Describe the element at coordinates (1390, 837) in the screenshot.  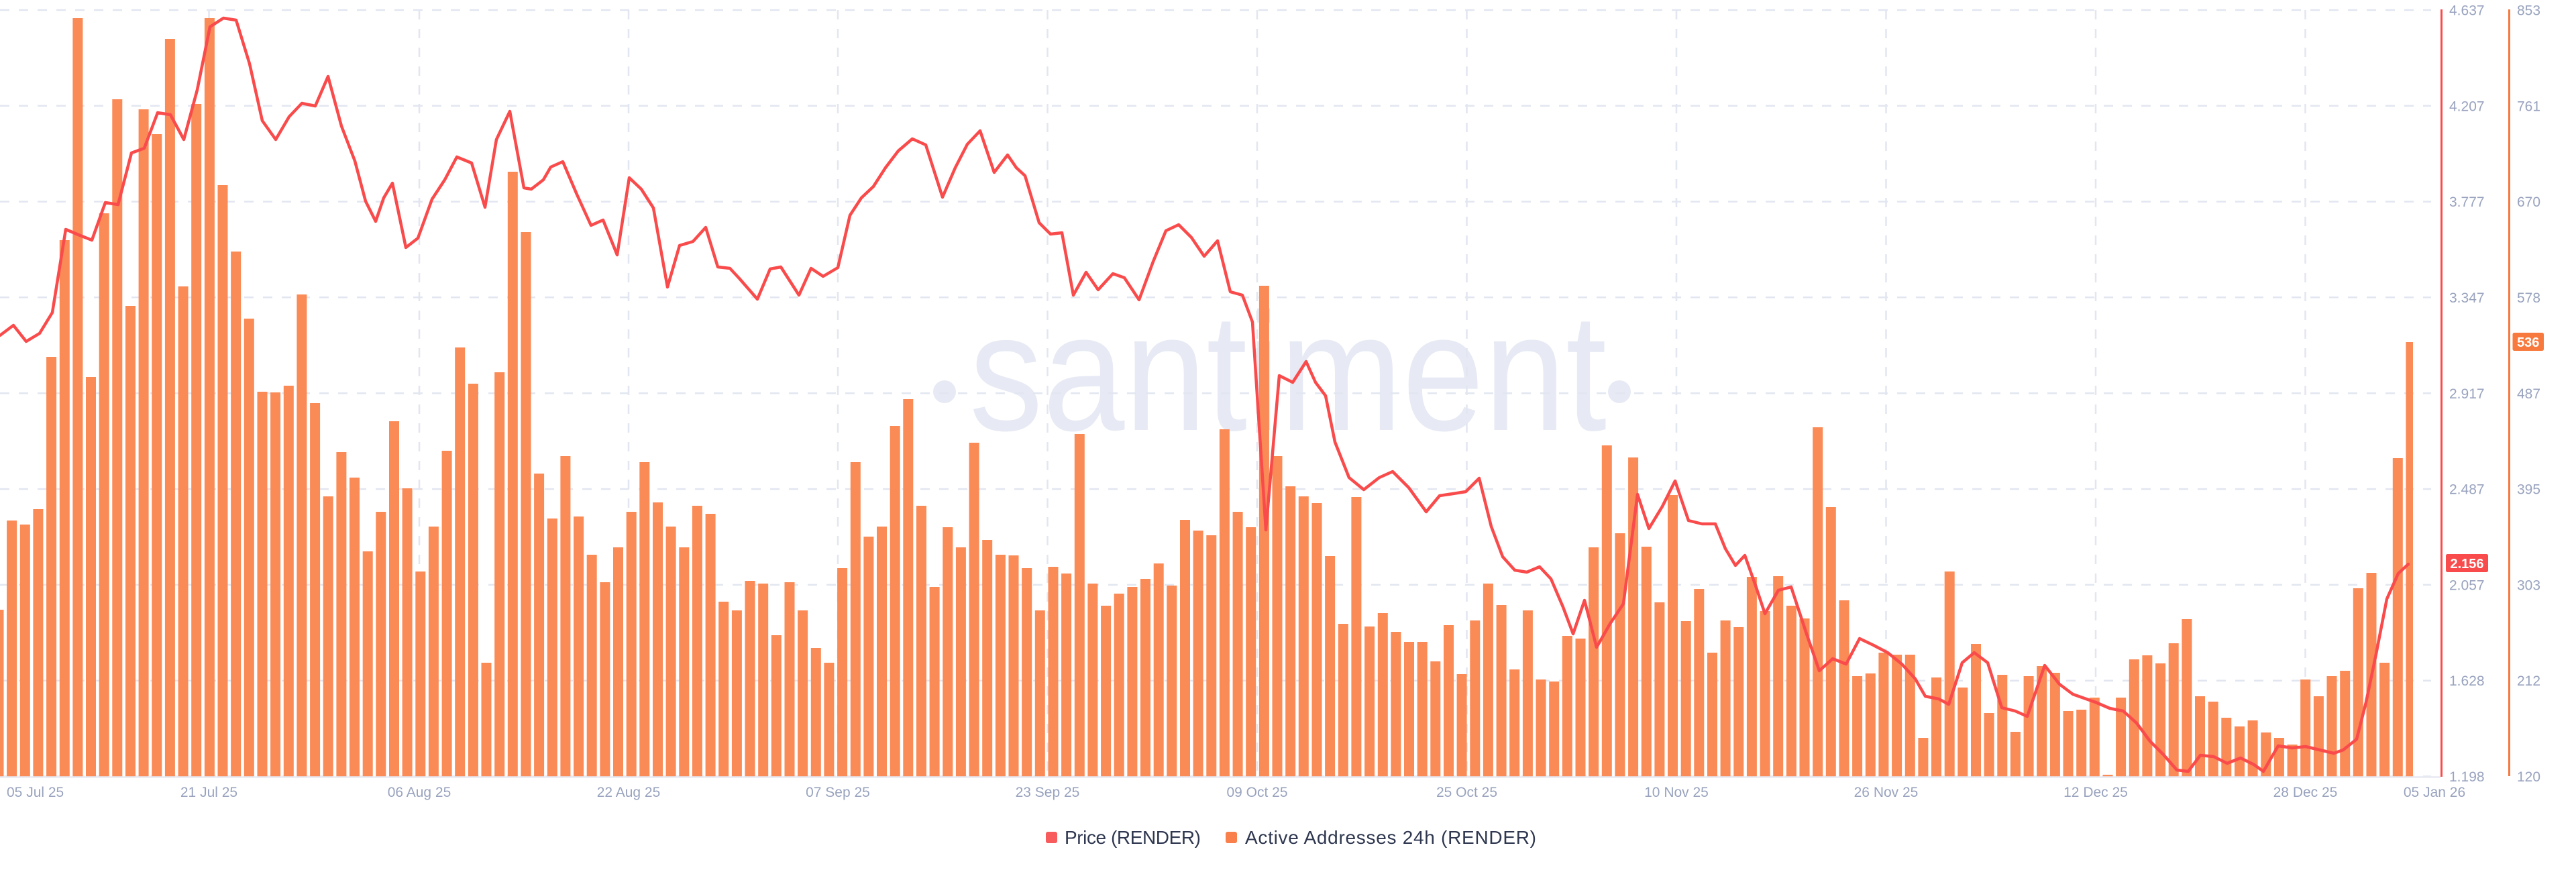
I see `svg-text: Active Addresses 24h (RENDER)` at that location.